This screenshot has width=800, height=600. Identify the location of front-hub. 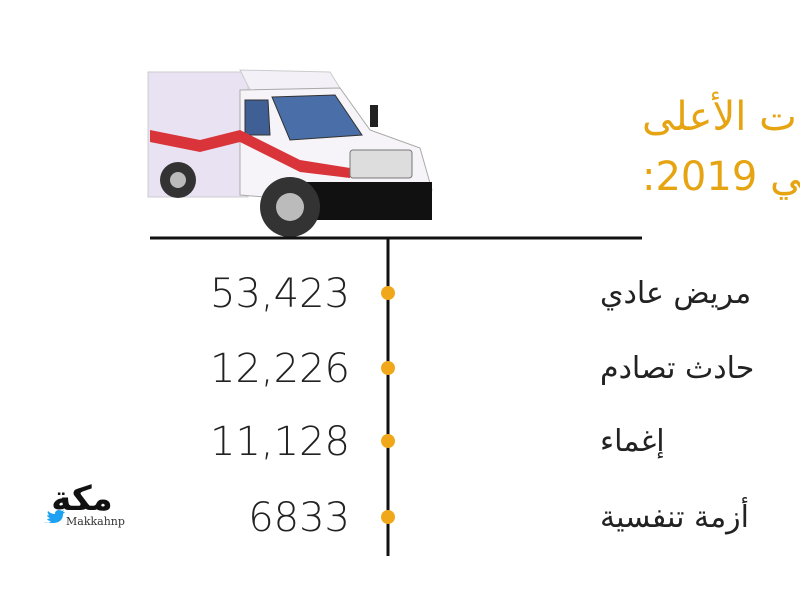
(290, 207).